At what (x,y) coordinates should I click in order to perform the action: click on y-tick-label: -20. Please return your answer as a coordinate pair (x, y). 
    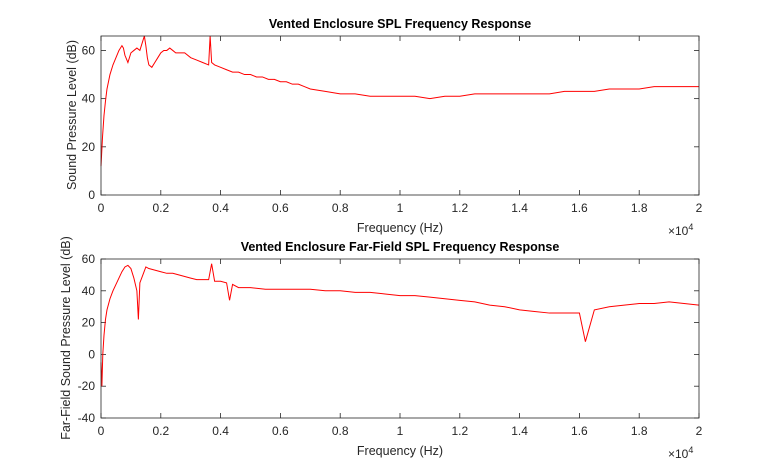
    Looking at the image, I should click on (87, 386).